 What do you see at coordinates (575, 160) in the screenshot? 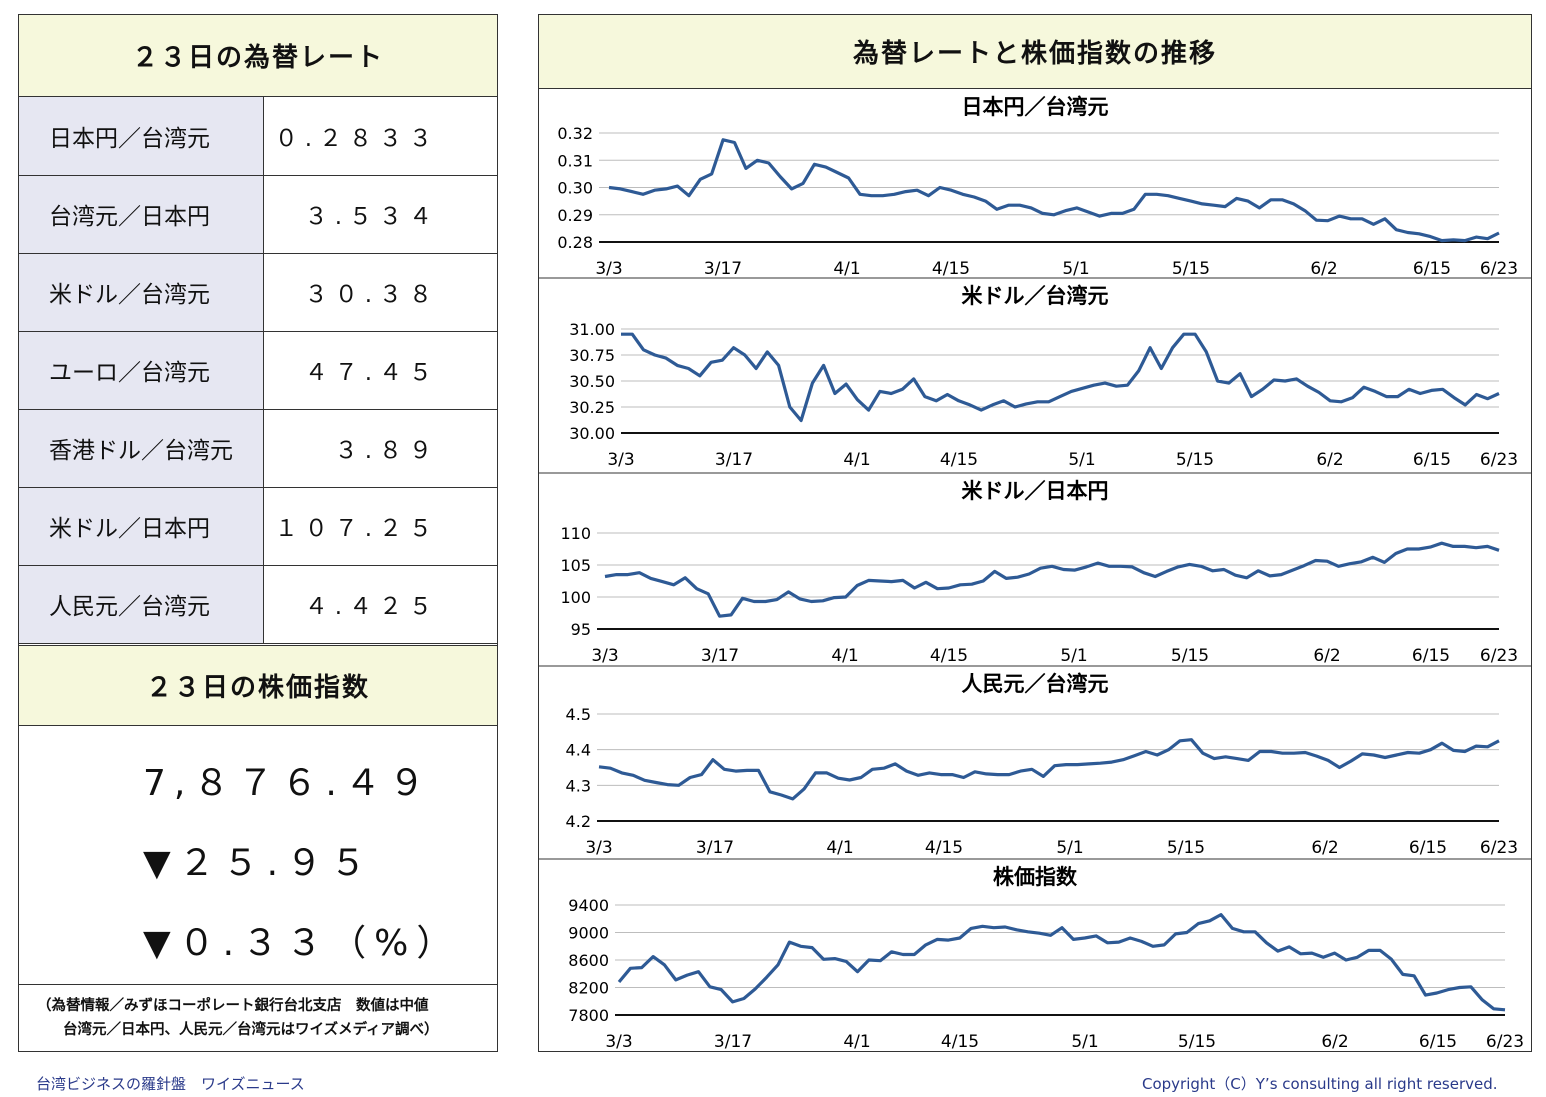
I see `y-tick-label: 0.31` at bounding box center [575, 160].